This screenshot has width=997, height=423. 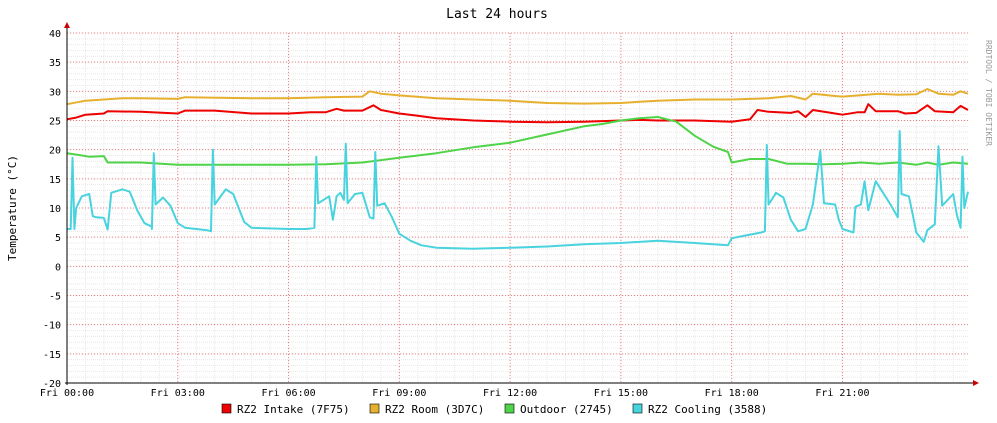 I want to click on legend-label: Outdoor (2745), so click(x=566, y=409).